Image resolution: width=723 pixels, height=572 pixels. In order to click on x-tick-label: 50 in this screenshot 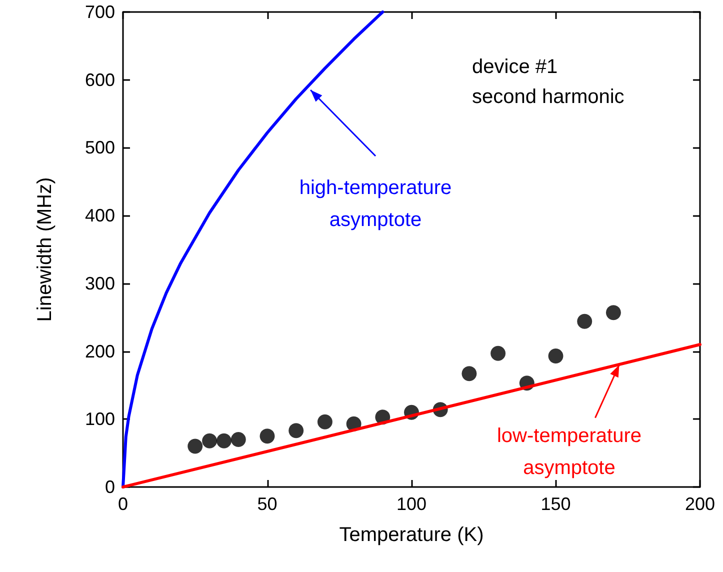, I will do `click(267, 504)`.